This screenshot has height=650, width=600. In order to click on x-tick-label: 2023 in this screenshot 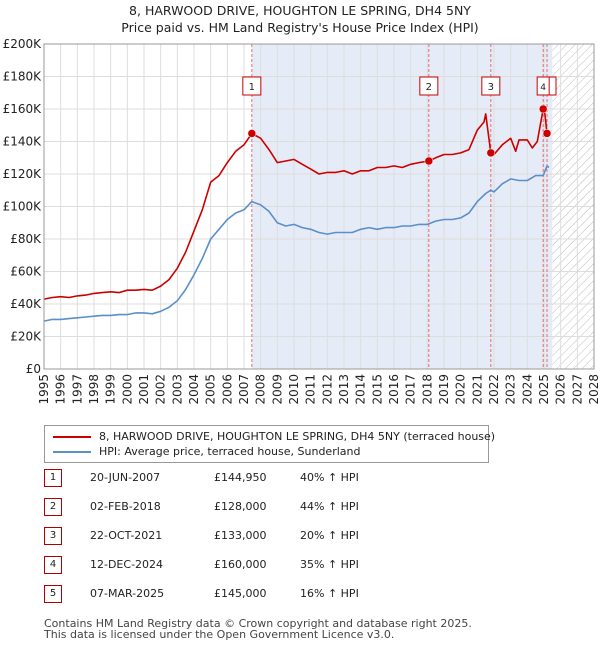, I will do `click(511, 389)`.